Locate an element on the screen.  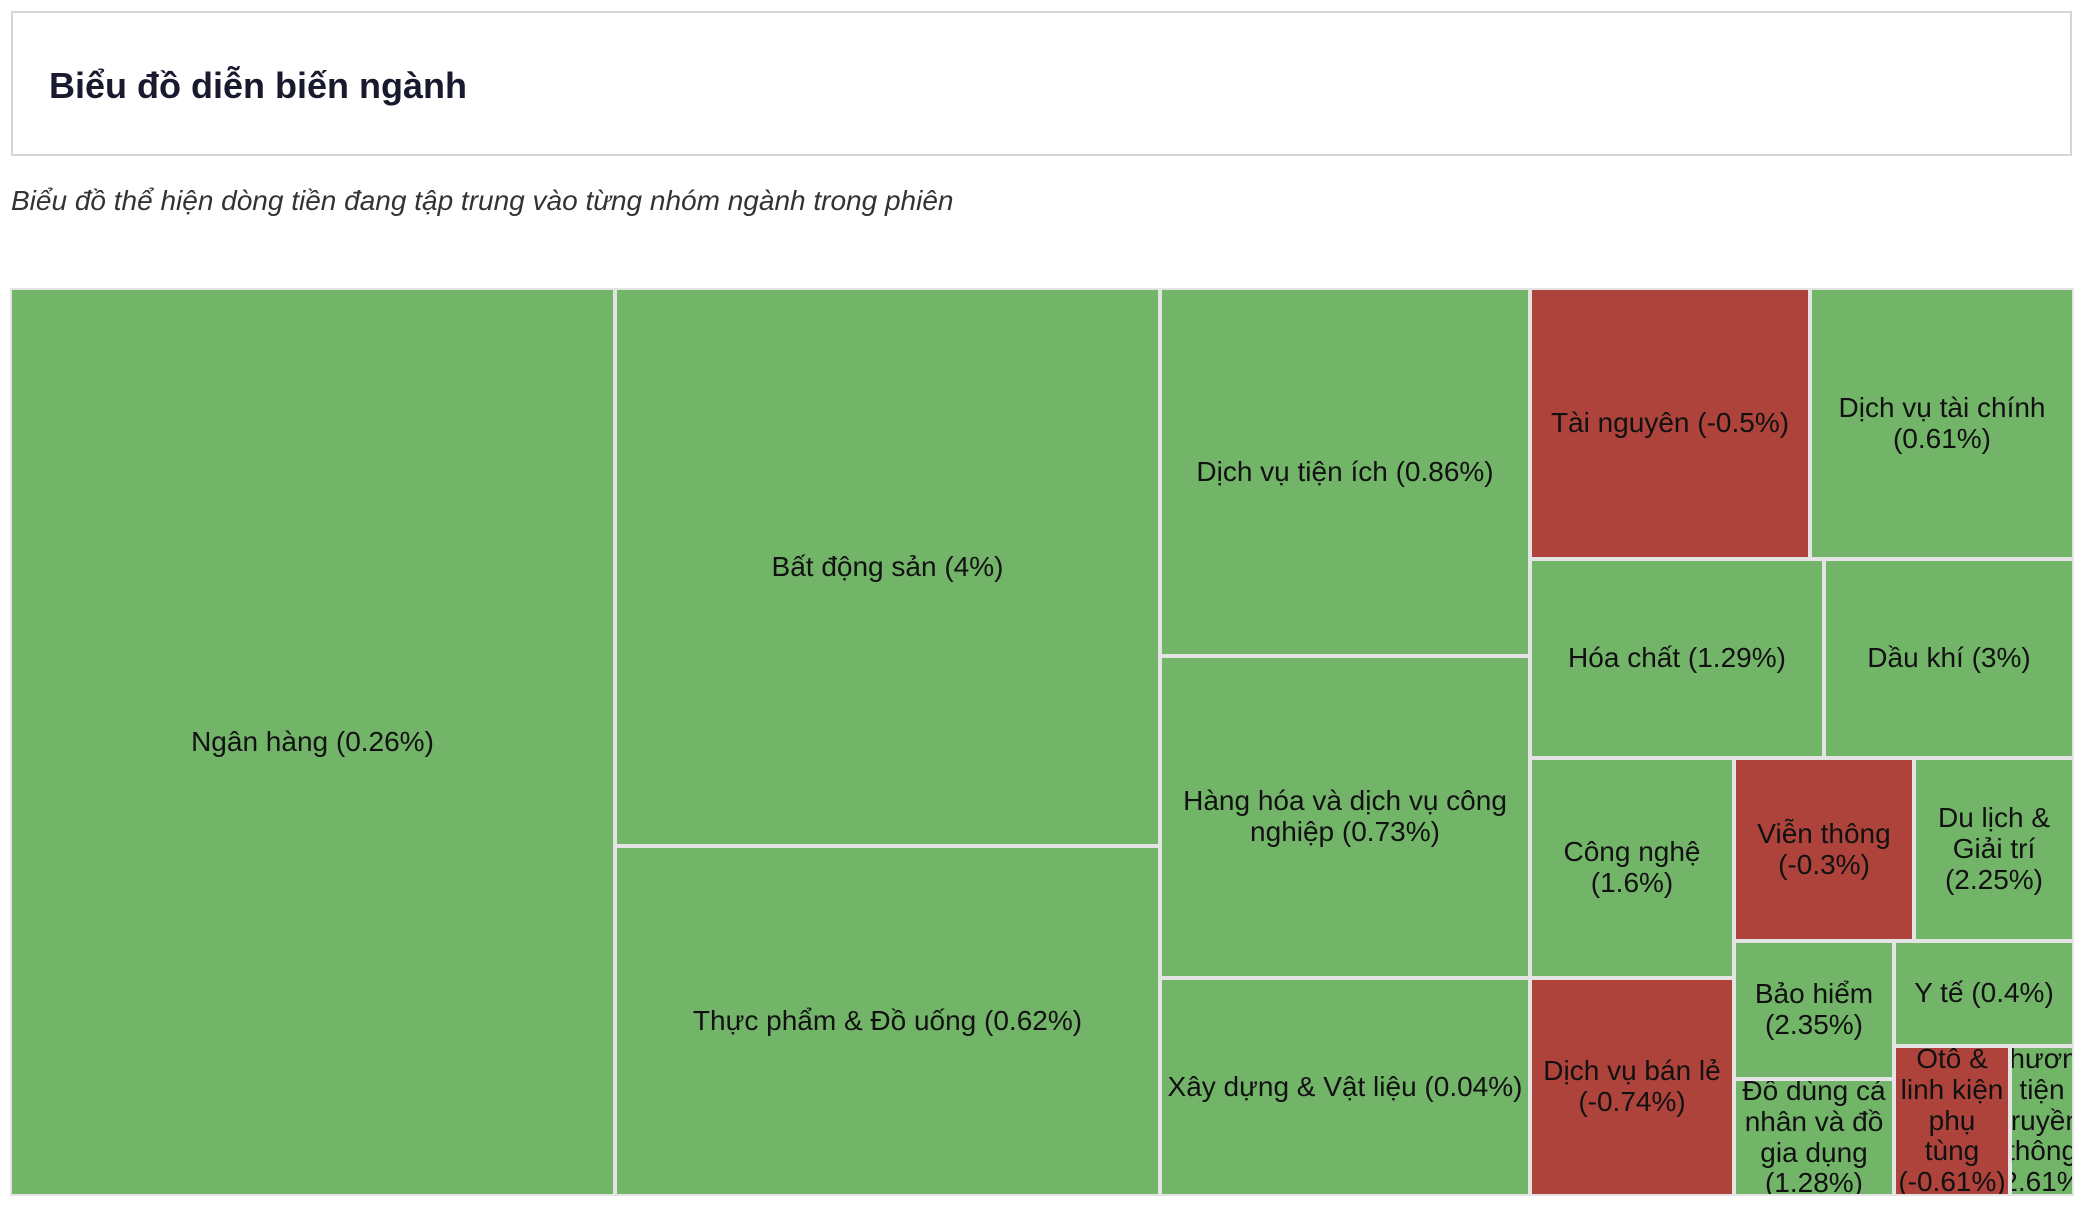
treemap-cell-label: Dịch vụ tiện ích (0.86%) is located at coordinates (1345, 471).